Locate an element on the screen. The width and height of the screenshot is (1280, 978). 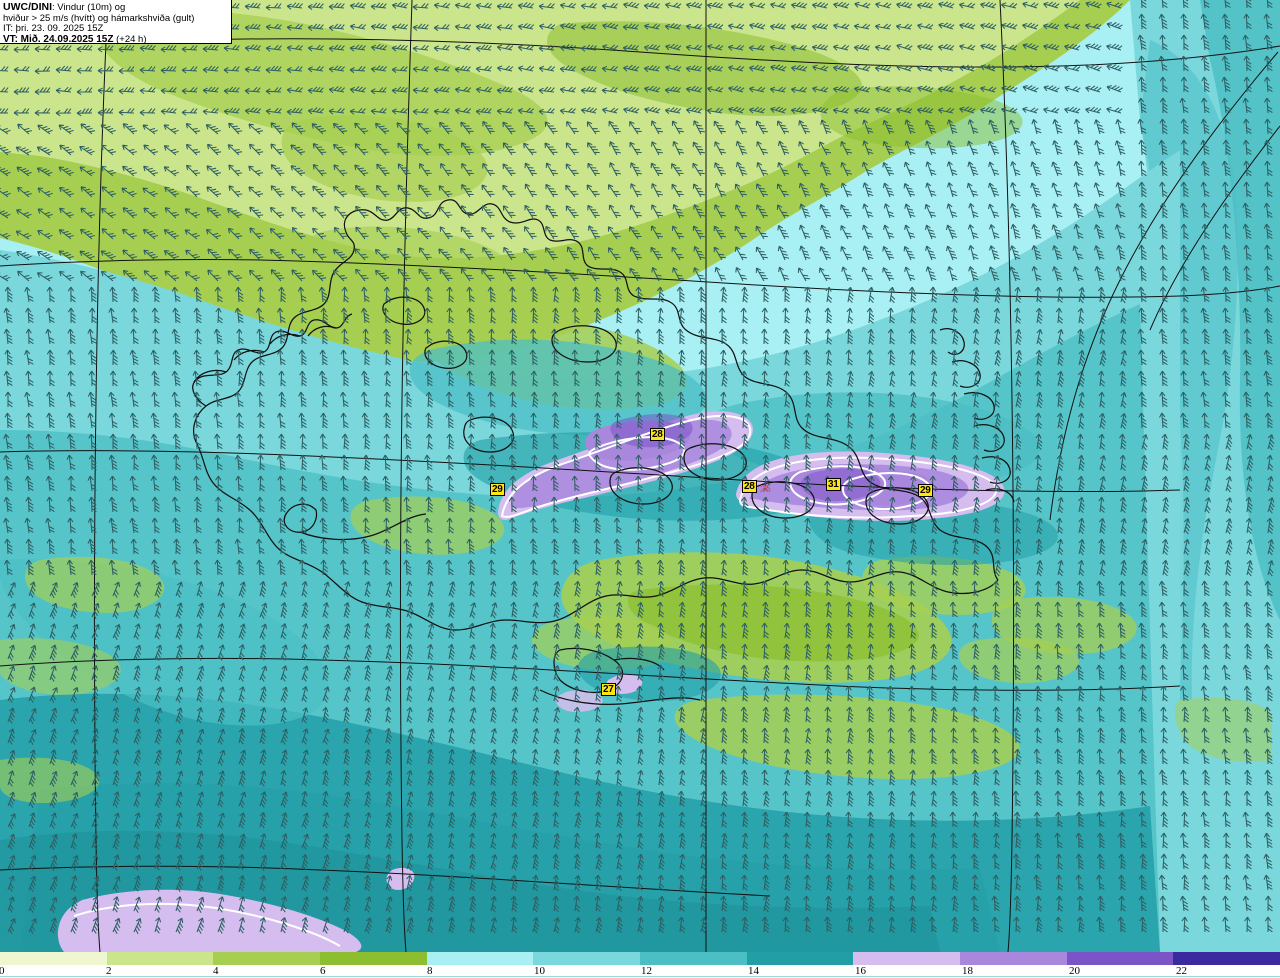
colorbar-tick-8: 8 is located at coordinates (430, 971).